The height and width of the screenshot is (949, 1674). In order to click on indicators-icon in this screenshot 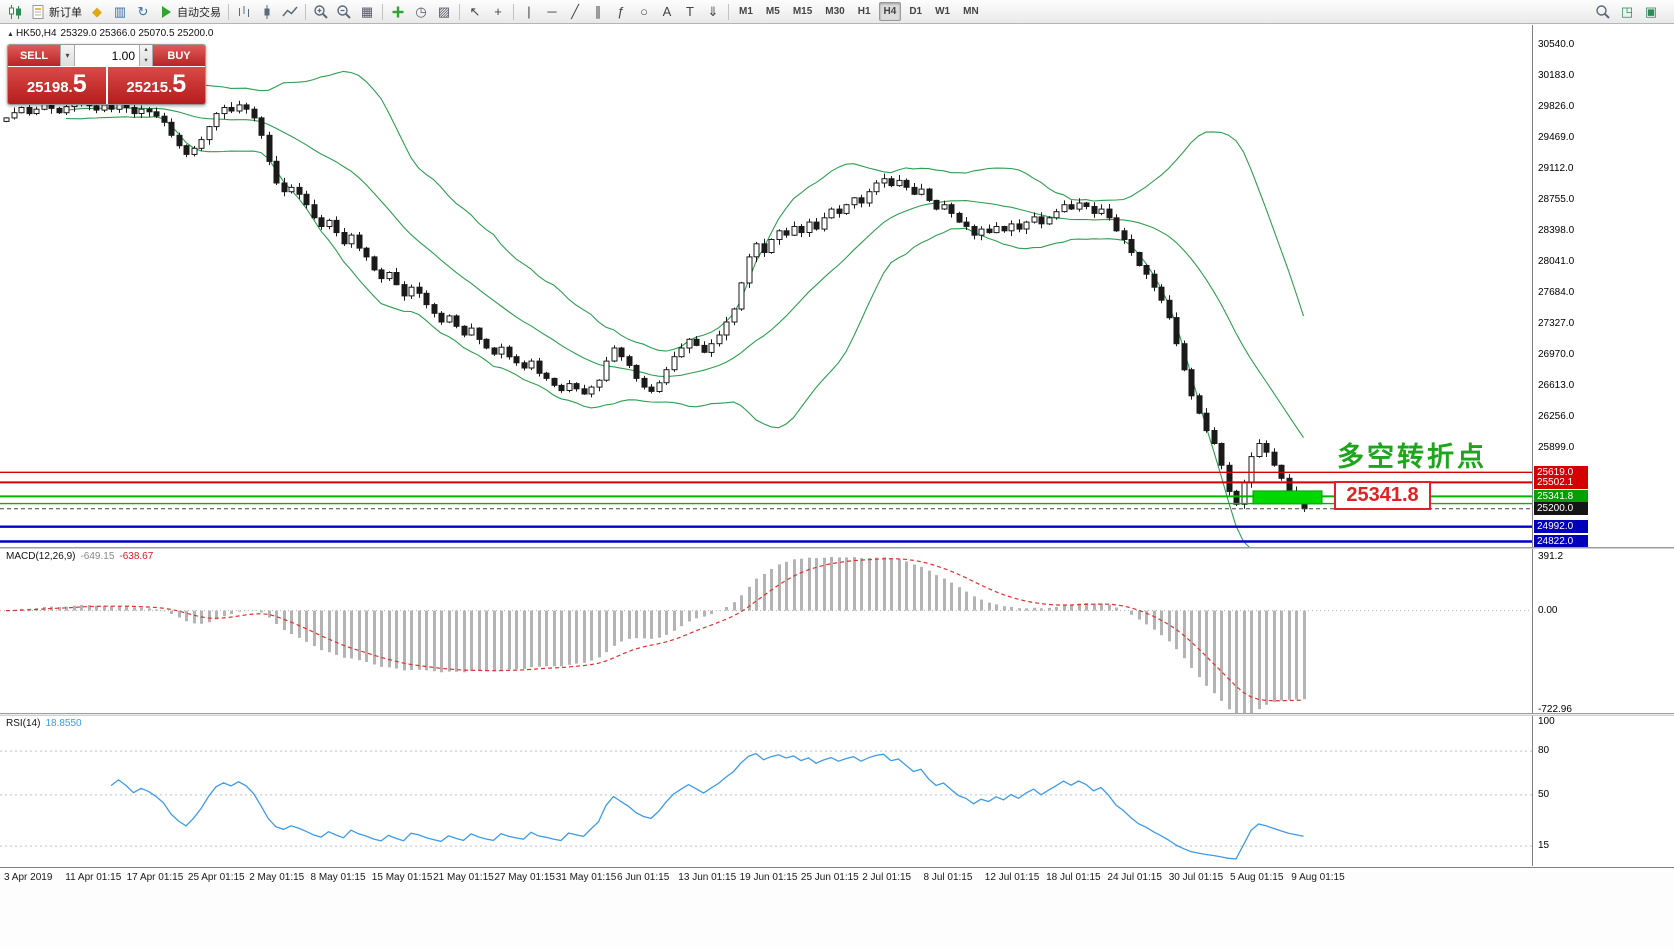, I will do `click(398, 12)`.